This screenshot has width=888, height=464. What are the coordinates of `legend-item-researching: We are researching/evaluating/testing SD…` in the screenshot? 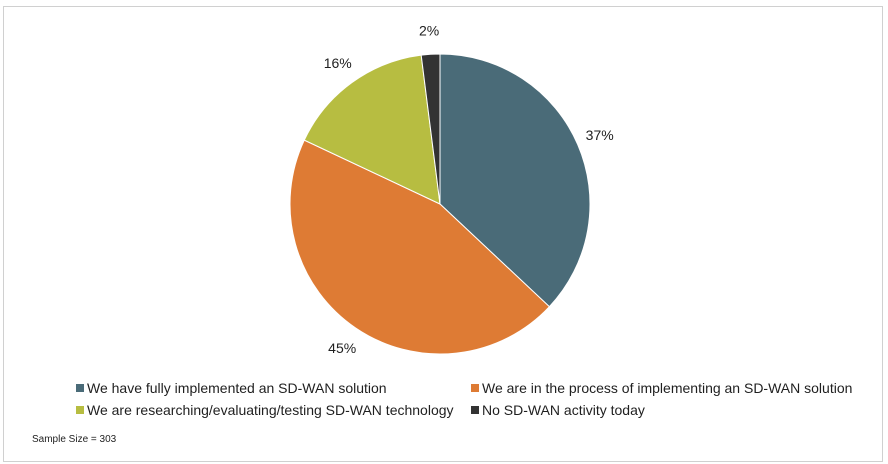 It's located at (273, 410).